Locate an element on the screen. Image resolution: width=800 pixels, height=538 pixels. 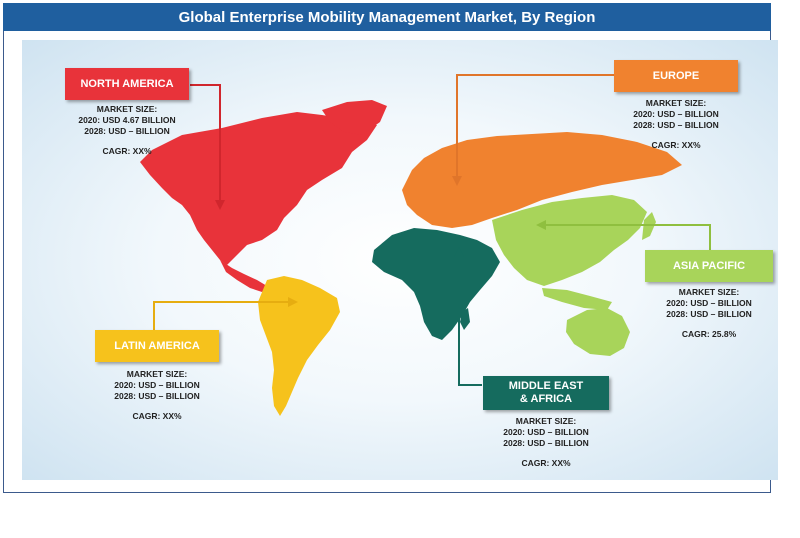
middle-east-africa-label-line2: & AFRICA is located at coordinates (546, 399).